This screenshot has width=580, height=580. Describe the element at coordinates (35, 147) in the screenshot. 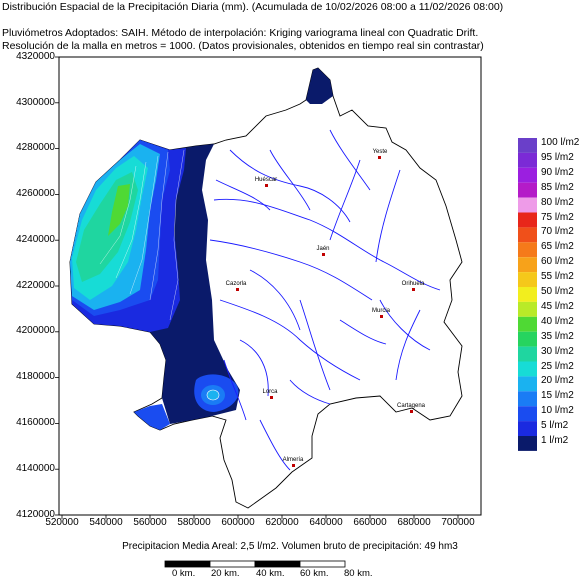

I see `y-tick-label: 4280000` at that location.